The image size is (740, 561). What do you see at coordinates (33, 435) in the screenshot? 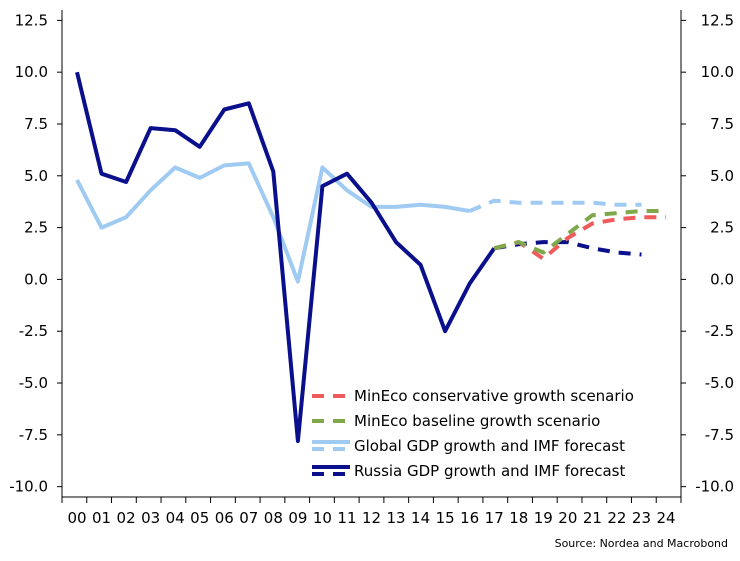
I see `left-y-tick-label: -7.5` at bounding box center [33, 435].